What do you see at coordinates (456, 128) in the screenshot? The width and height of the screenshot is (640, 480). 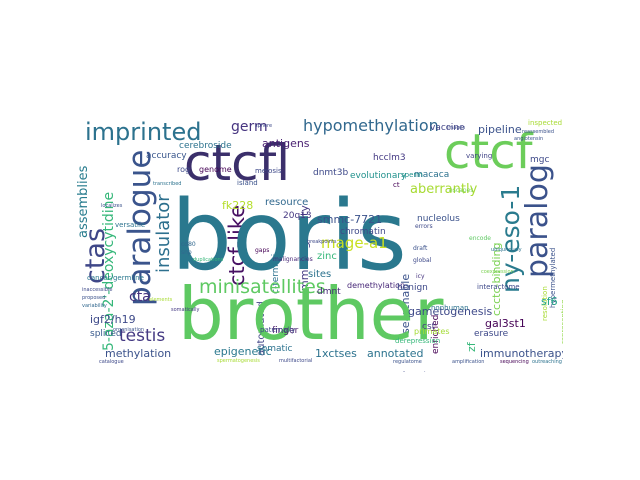 I see `cloud-word: images` at bounding box center [456, 128].